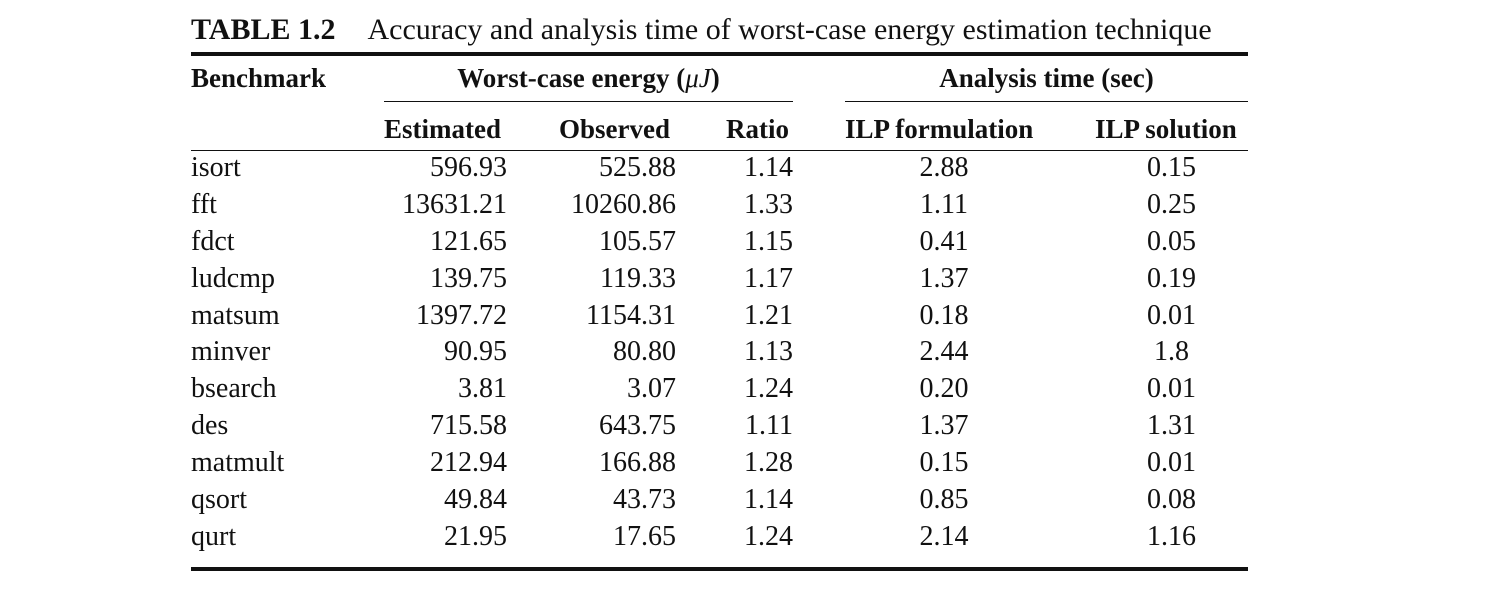  I want to click on cell-observed: 105.57, so click(637, 241).